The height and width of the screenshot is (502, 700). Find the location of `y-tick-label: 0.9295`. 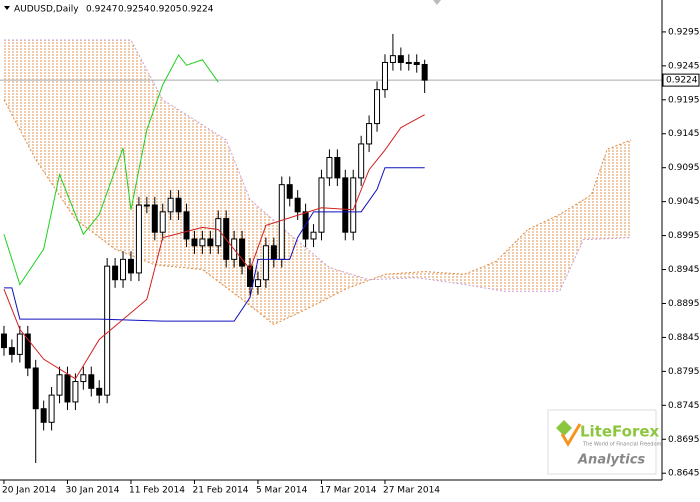

y-tick-label: 0.9295 is located at coordinates (684, 32).